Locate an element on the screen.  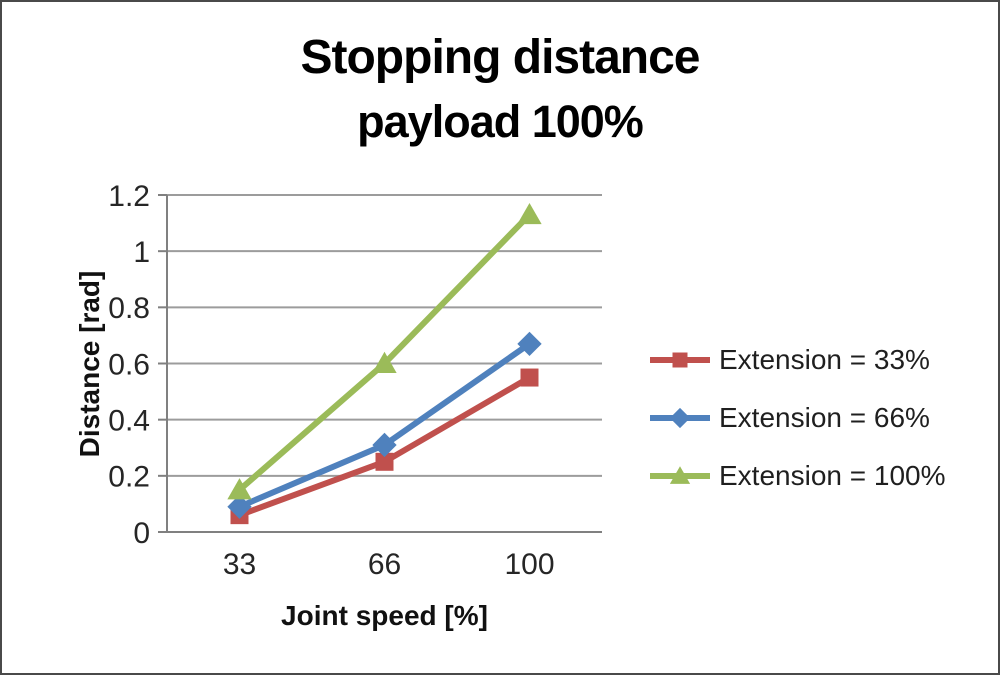
legend-label: Extension = 100% is located at coordinates (832, 475).